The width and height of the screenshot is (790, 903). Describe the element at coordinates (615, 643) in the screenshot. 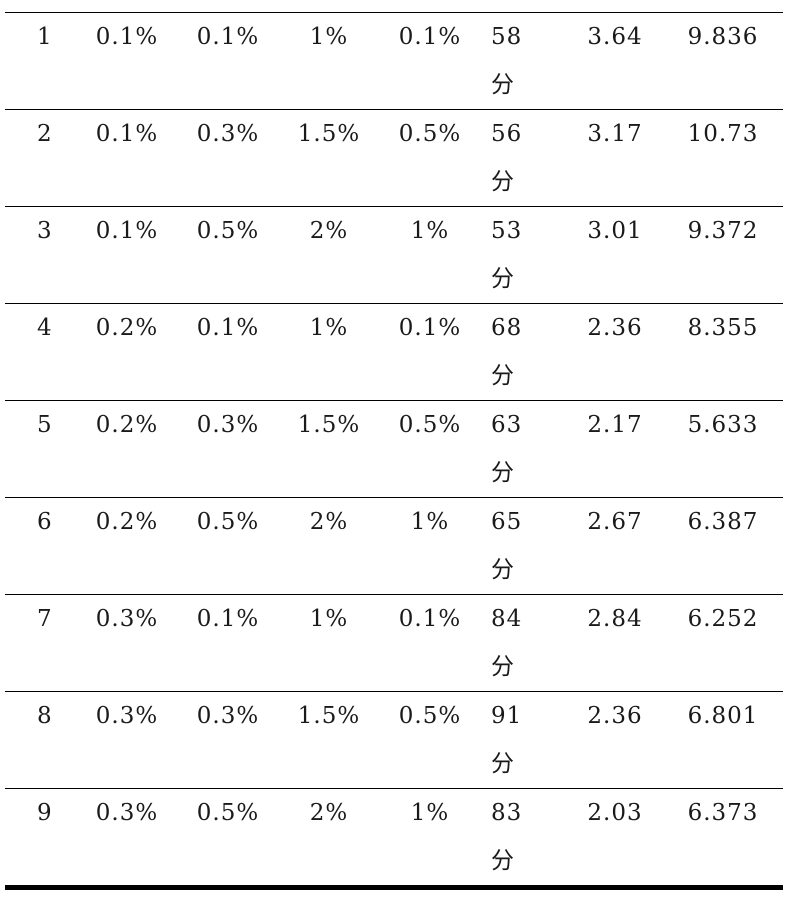

I see `cell-result-e: 2.84` at that location.